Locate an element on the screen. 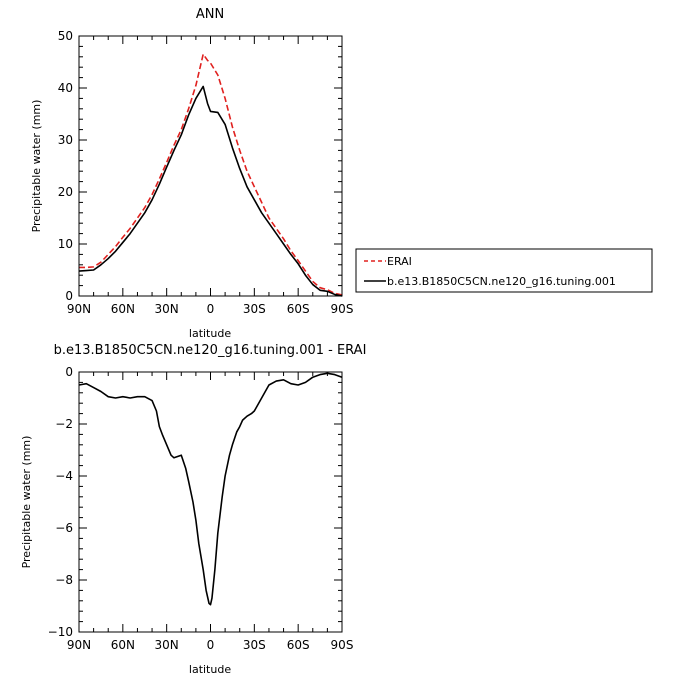 The image size is (683, 682). legend-label-erai: ERAI is located at coordinates (399, 261).